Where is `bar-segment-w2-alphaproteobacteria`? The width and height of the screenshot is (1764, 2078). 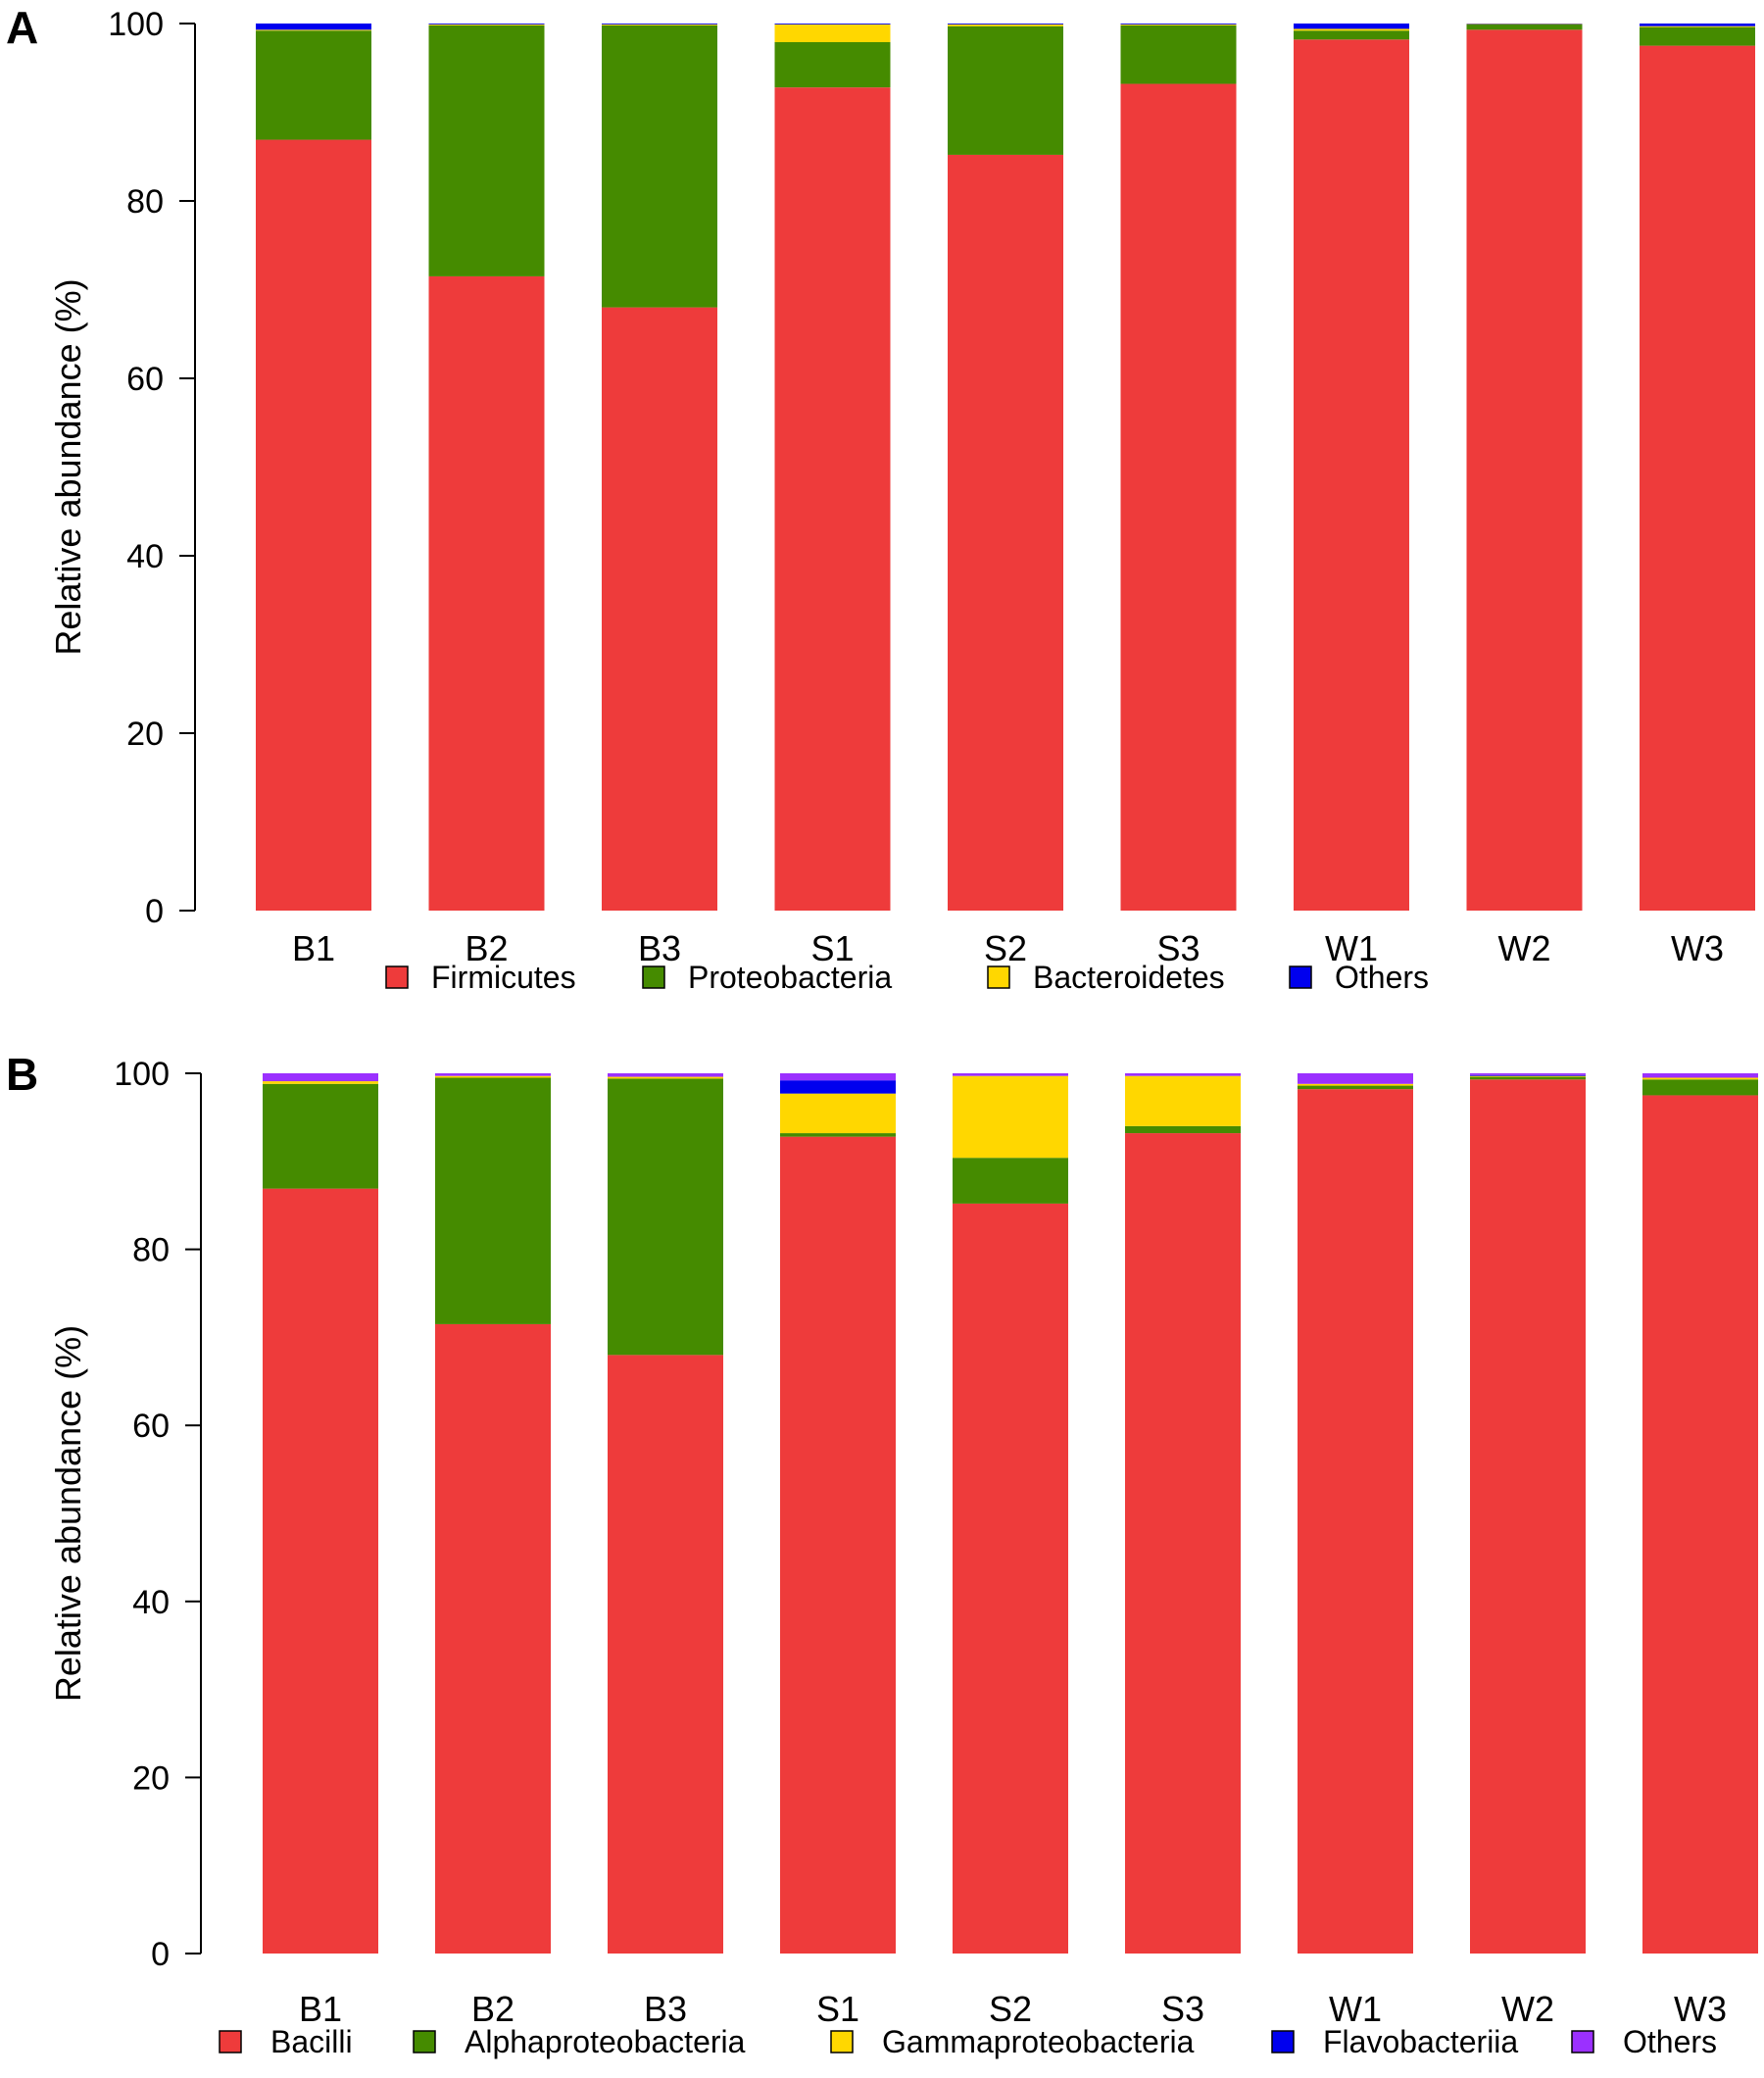
bar-segment-w2-alphaproteobacteria is located at coordinates (1528, 1078).